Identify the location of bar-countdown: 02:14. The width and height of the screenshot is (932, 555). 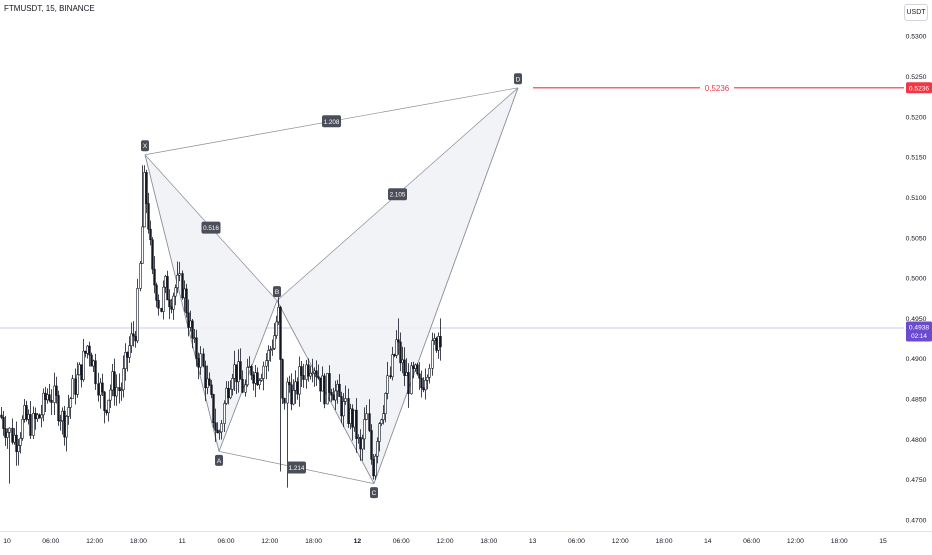
(919, 336).